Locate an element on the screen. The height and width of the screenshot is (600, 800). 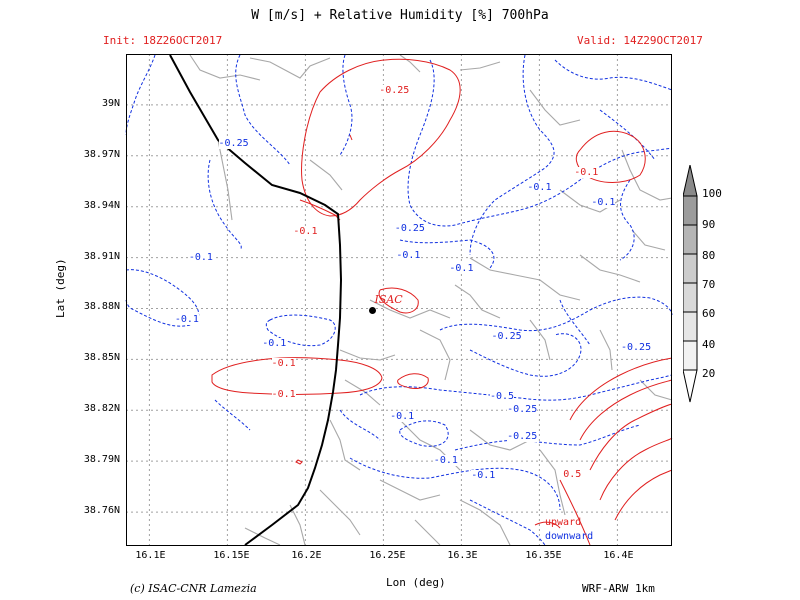
upward-contour-label: 0.5 is located at coordinates (572, 474).